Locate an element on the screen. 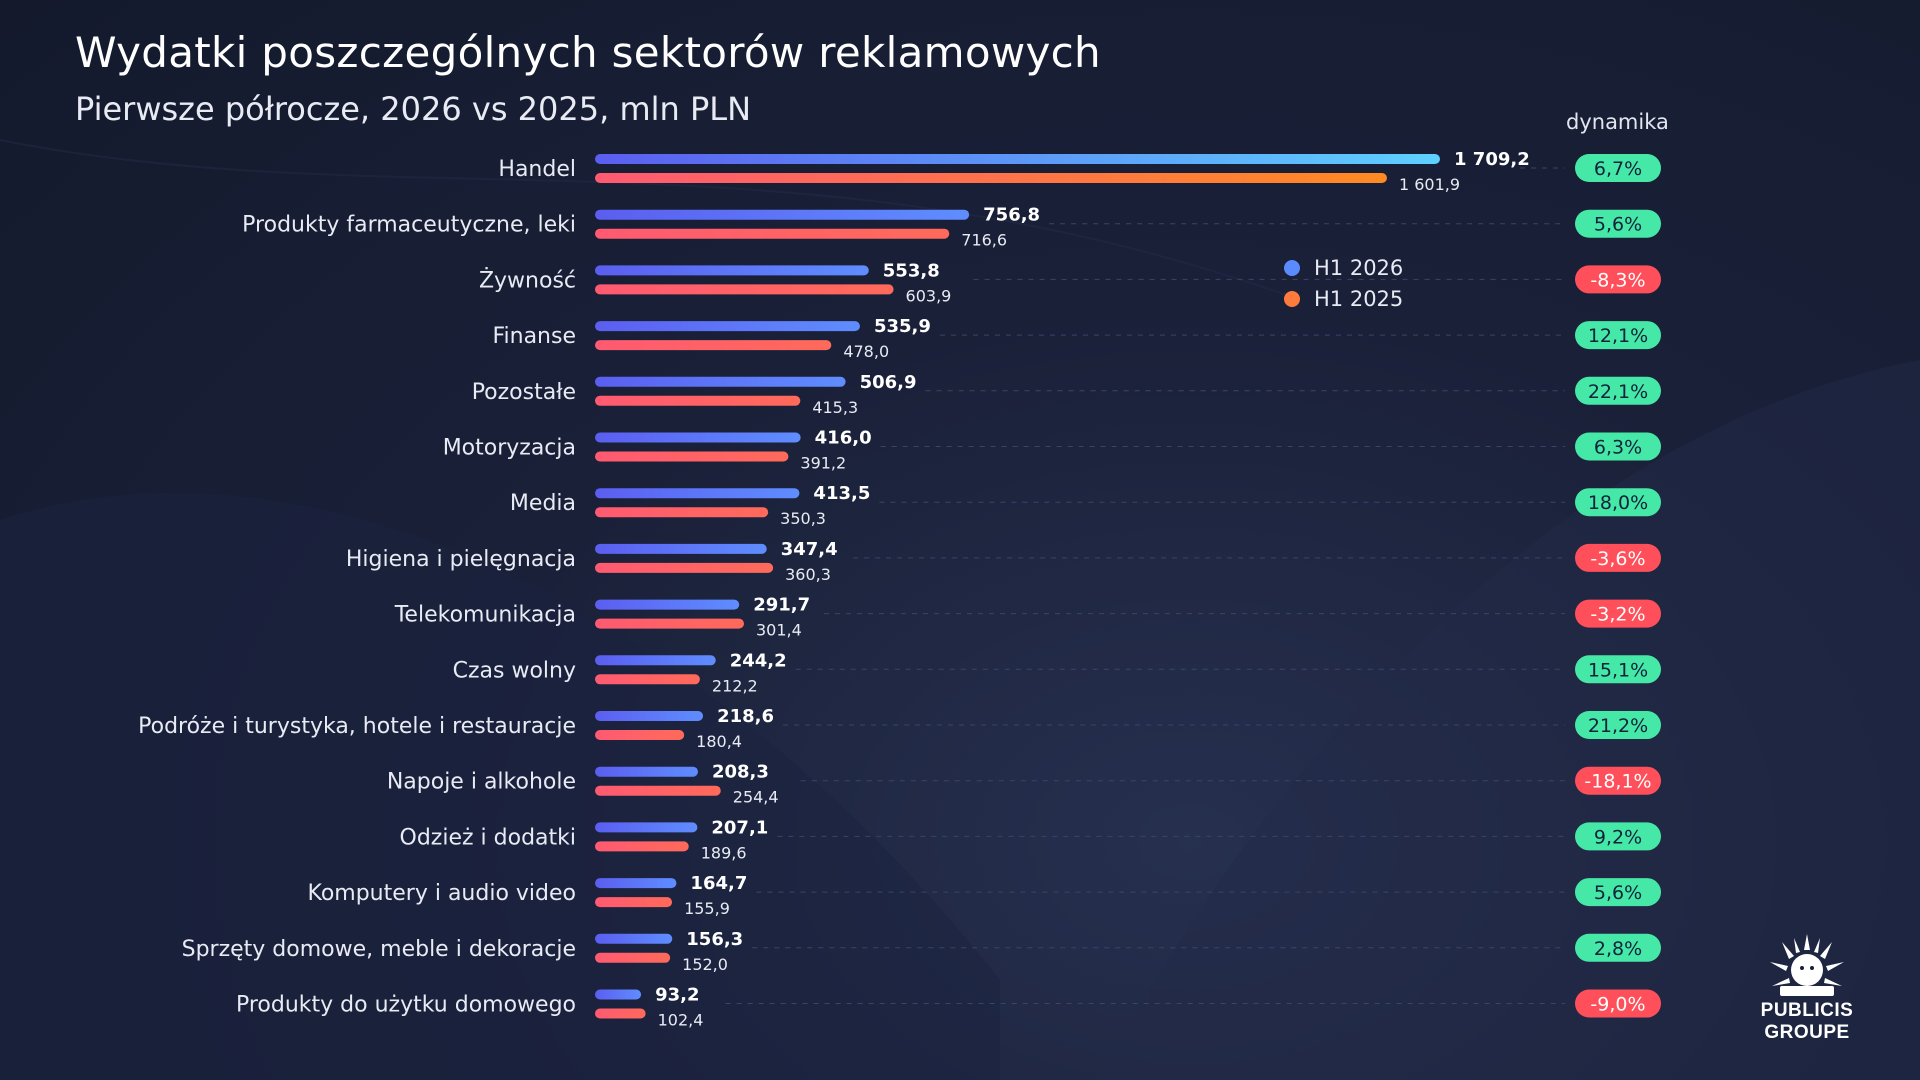 This screenshot has height=1080, width=1920. value-label-2025: 1 601,9 is located at coordinates (1429, 184).